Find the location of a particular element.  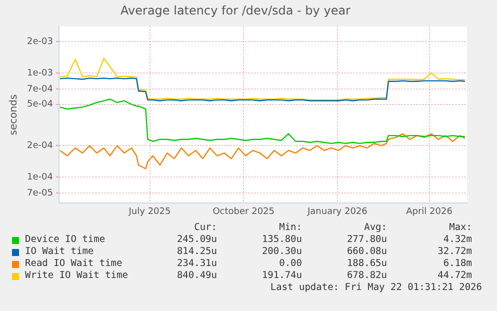

text: 188.65u is located at coordinates (366, 264).